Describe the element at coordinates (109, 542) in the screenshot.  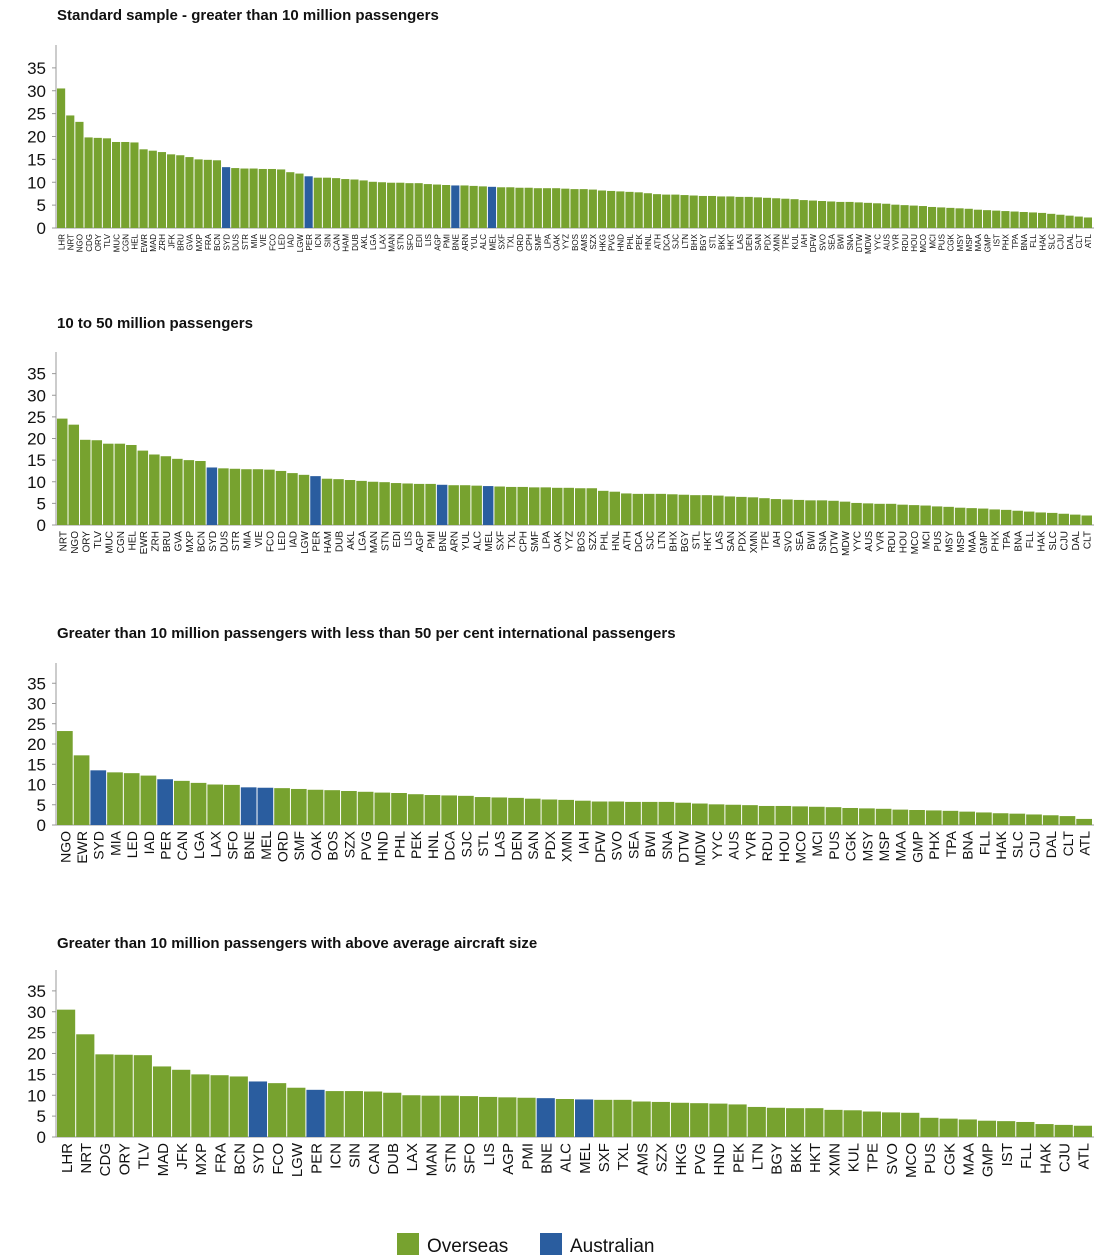
I see `x-tick-label: MUC` at that location.